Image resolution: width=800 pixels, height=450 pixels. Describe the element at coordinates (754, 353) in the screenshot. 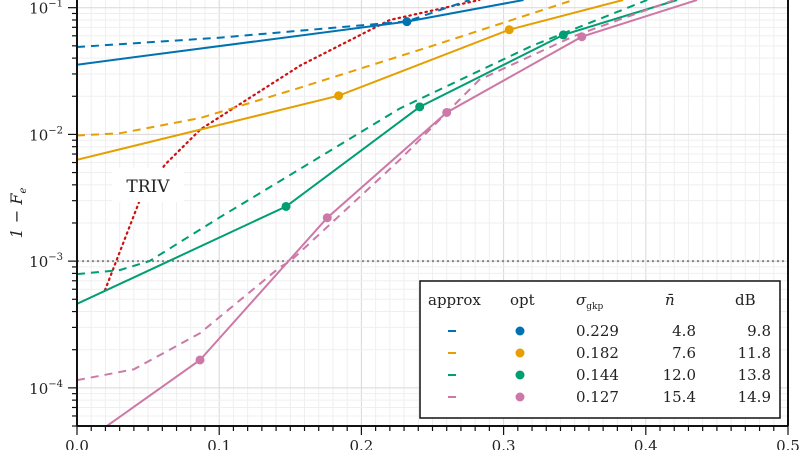

I see `legend-db: 11.8` at that location.